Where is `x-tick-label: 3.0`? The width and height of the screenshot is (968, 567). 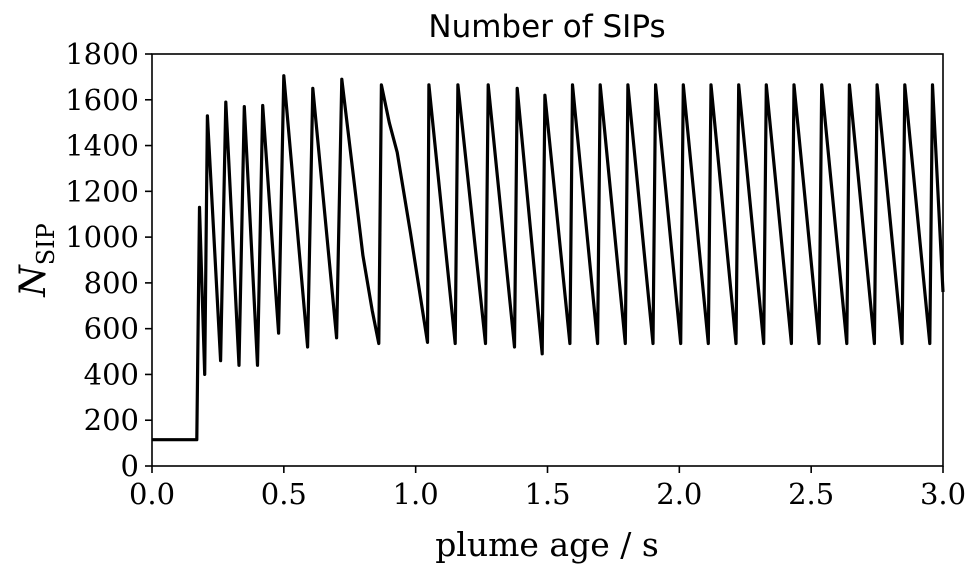
x-tick-label: 3.0 is located at coordinates (943, 494).